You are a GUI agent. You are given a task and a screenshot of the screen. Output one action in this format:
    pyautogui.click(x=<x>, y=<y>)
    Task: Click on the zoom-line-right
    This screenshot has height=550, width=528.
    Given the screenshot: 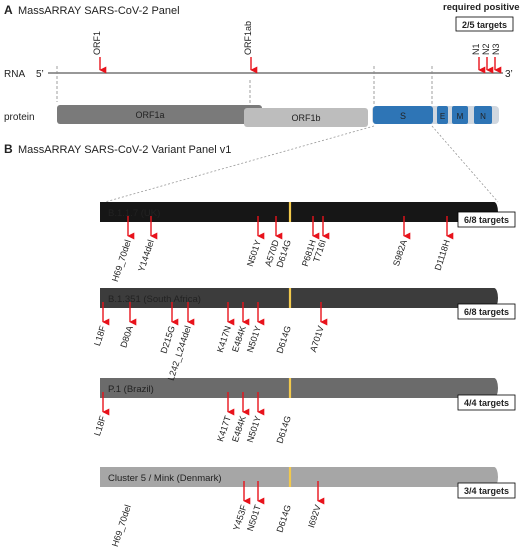 What is the action you would take?
    pyautogui.click(x=465, y=164)
    